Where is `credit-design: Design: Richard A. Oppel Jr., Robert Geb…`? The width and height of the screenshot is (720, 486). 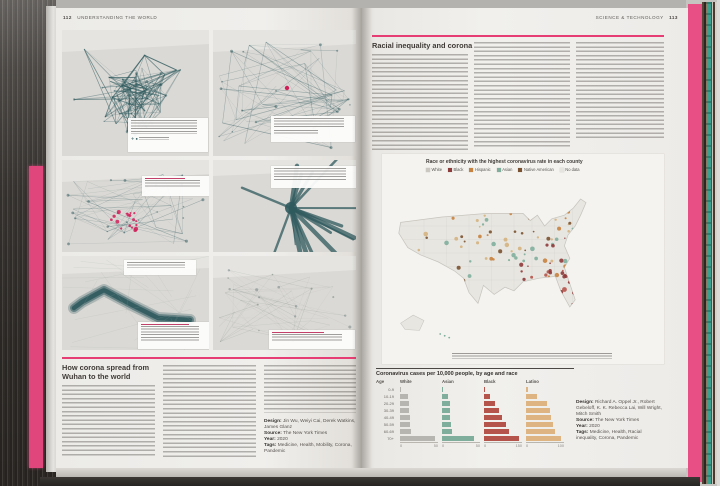 credit-design: Design: Richard A. Oppel Jr., Robert Geb… is located at coordinates (619, 408).